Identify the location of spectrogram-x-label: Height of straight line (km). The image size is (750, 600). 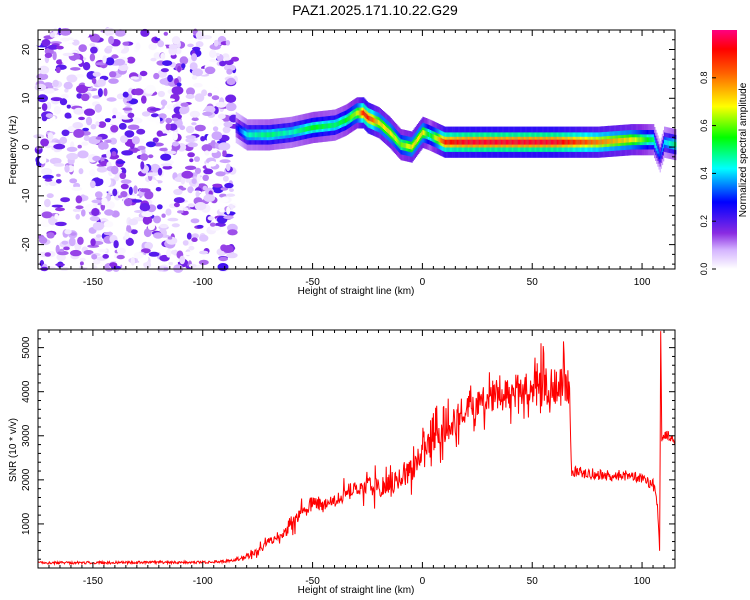
(356, 291).